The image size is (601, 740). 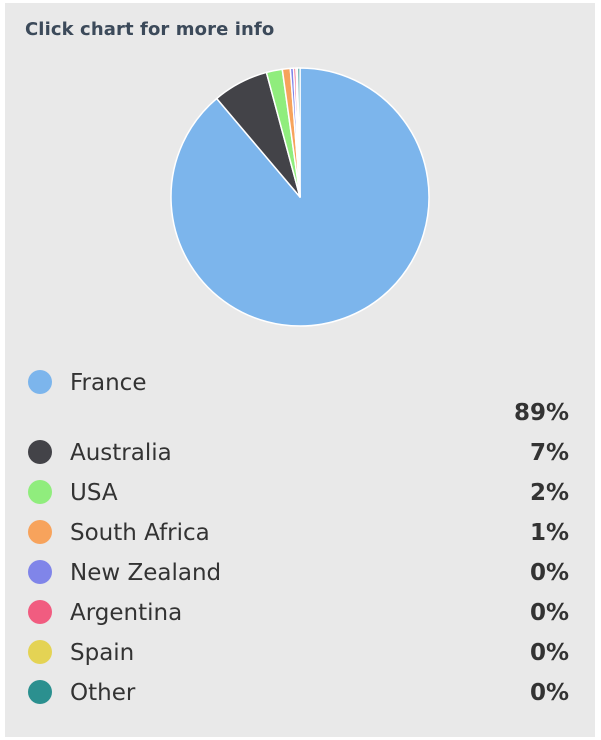 I want to click on legend-label: South Africa, so click(x=140, y=533).